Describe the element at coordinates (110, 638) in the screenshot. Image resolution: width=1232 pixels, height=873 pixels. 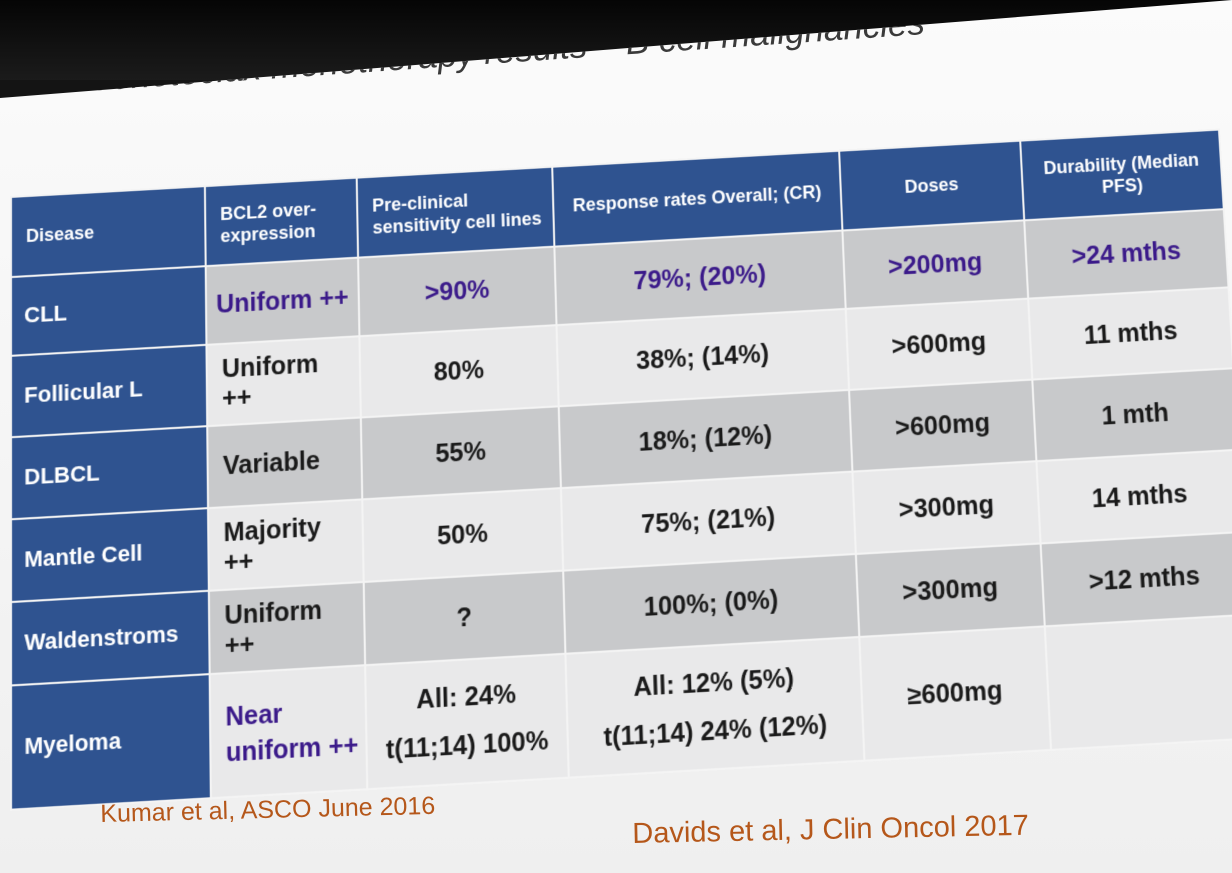
I see `cell-disease: Waldenstroms` at that location.